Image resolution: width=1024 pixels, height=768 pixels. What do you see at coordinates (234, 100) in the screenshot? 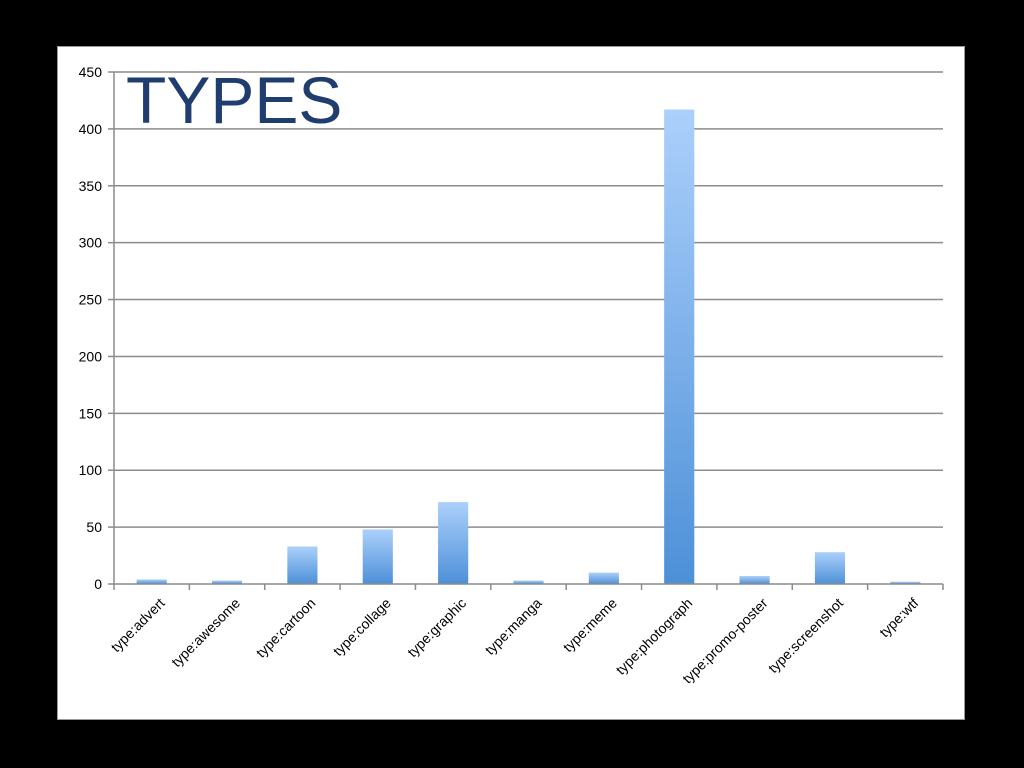
I see `chart-title: TYPES` at bounding box center [234, 100].